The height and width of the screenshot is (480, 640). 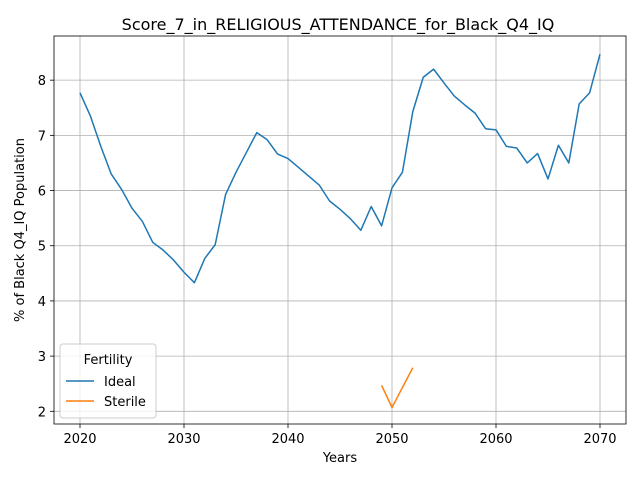 What do you see at coordinates (42, 357) in the screenshot?
I see `y-tick-label: 3` at bounding box center [42, 357].